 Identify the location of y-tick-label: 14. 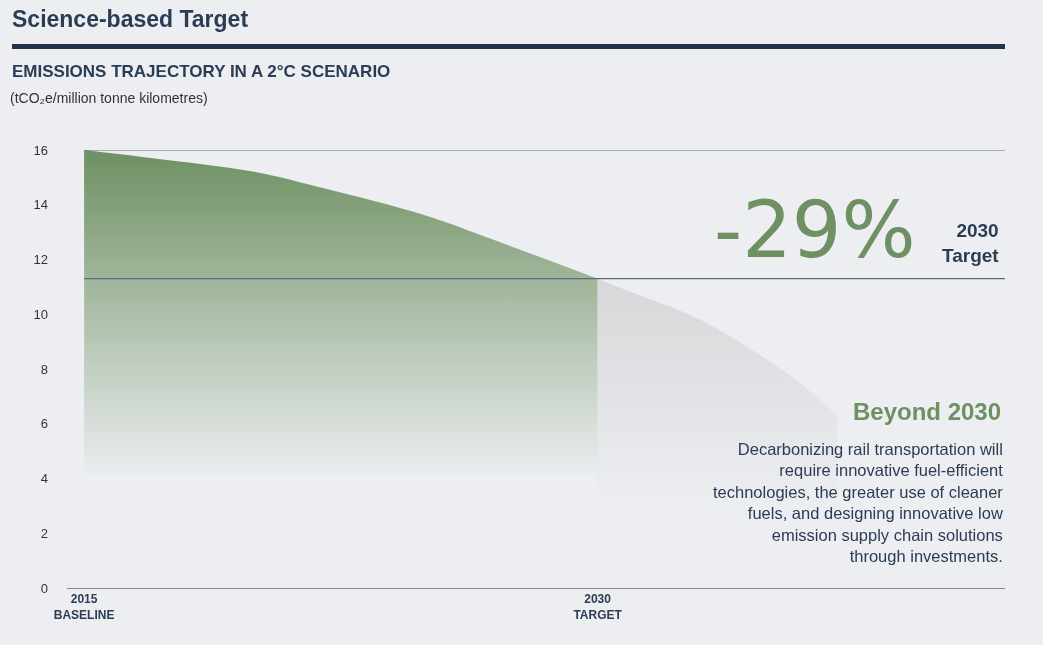
(40, 205).